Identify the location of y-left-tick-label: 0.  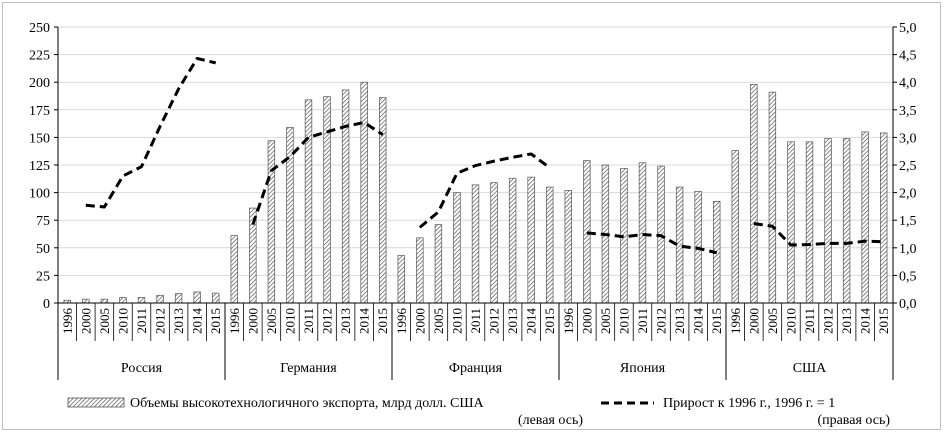
(46, 304).